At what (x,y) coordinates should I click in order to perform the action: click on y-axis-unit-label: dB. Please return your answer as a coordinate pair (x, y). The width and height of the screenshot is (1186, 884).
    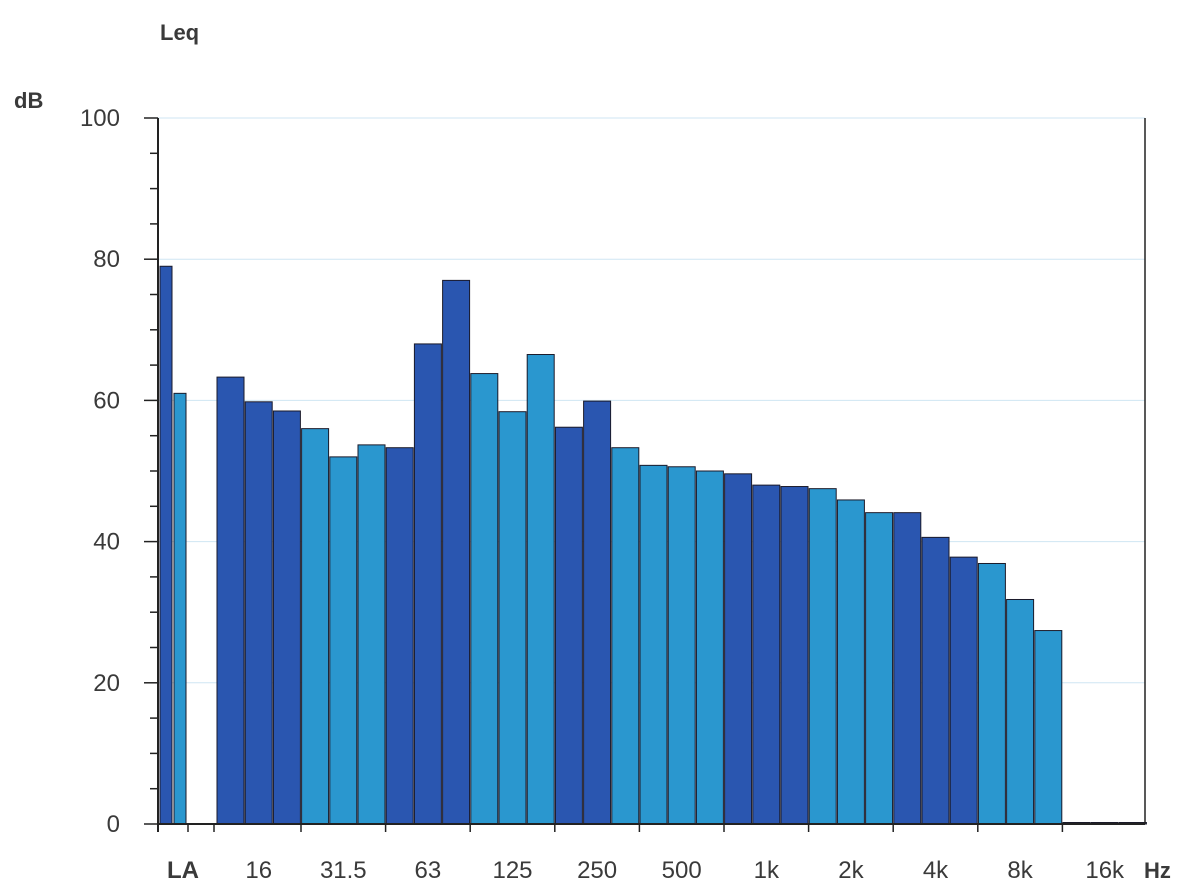
    Looking at the image, I should click on (28, 100).